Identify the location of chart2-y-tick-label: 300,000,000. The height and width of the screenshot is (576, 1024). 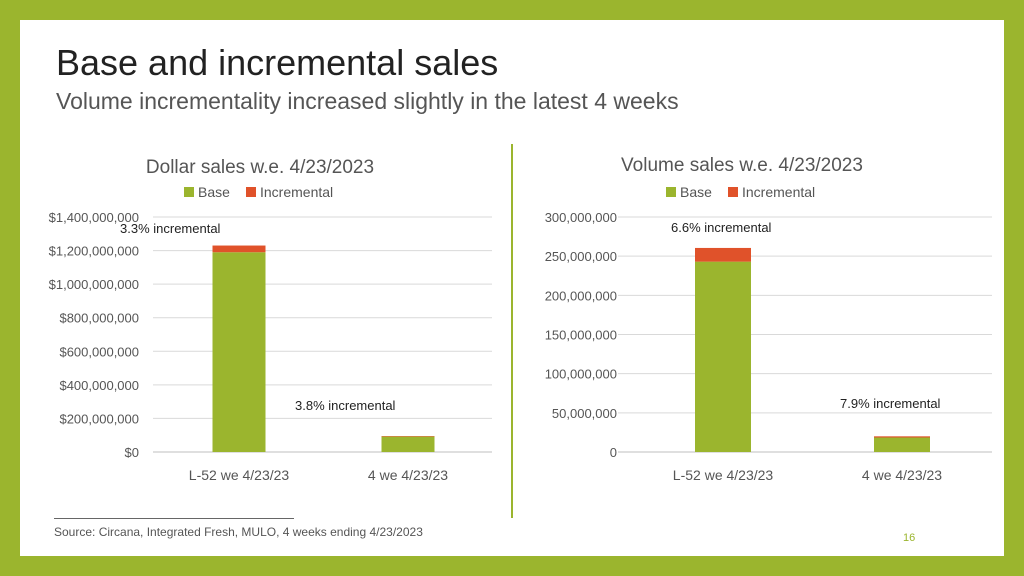
(581, 217).